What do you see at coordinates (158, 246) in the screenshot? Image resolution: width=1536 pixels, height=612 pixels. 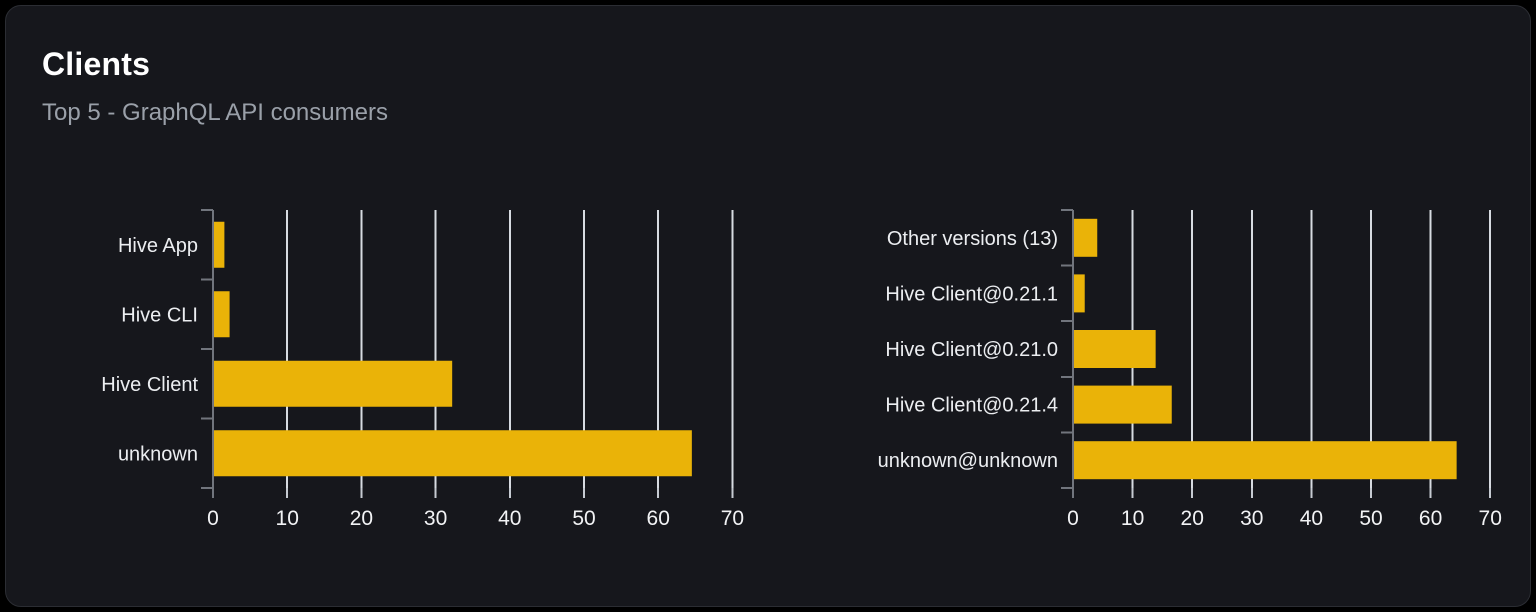 I see `category-label: Hive App` at bounding box center [158, 246].